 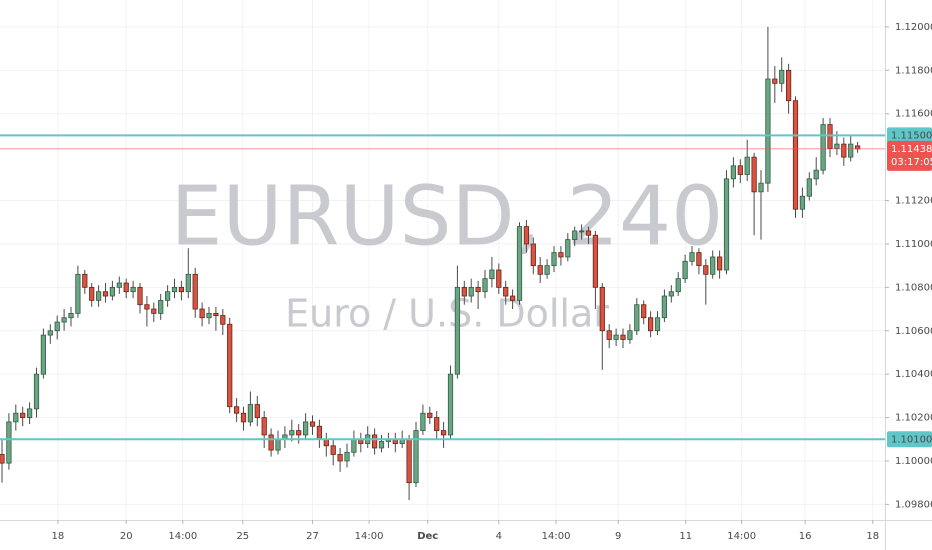 What do you see at coordinates (913, 418) in the screenshot?
I see `y-tick-label: 1.10200` at bounding box center [913, 418].